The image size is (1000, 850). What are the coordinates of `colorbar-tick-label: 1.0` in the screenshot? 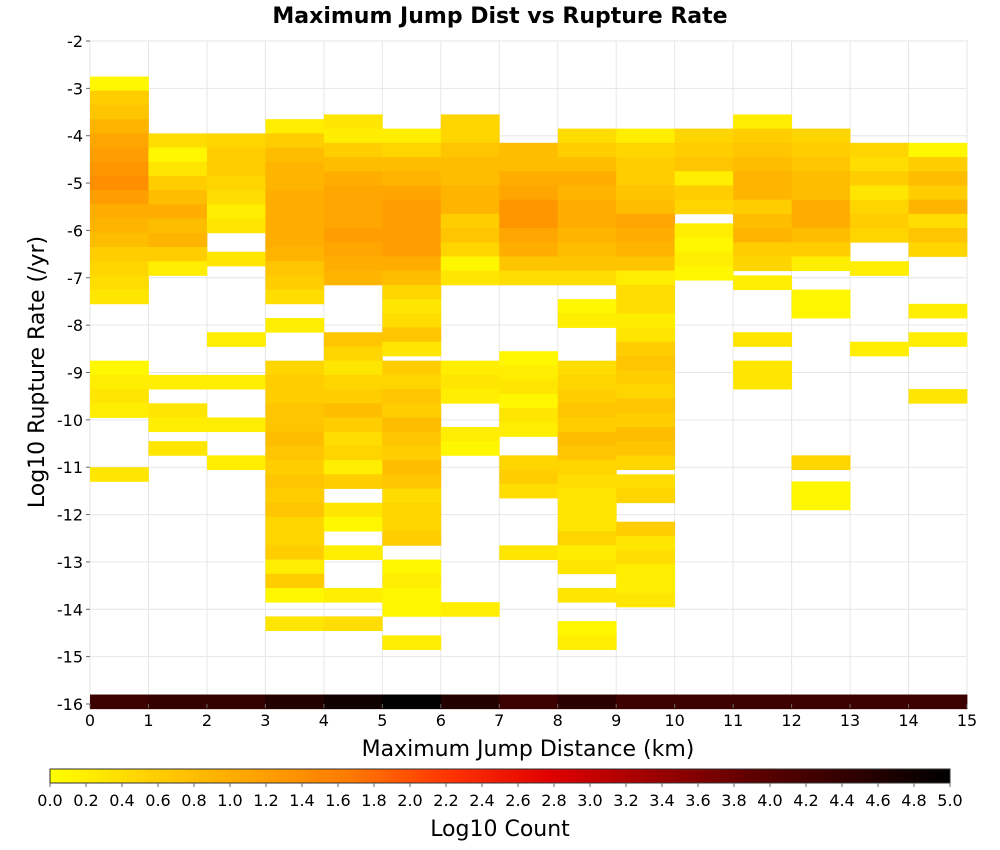 It's located at (229, 800).